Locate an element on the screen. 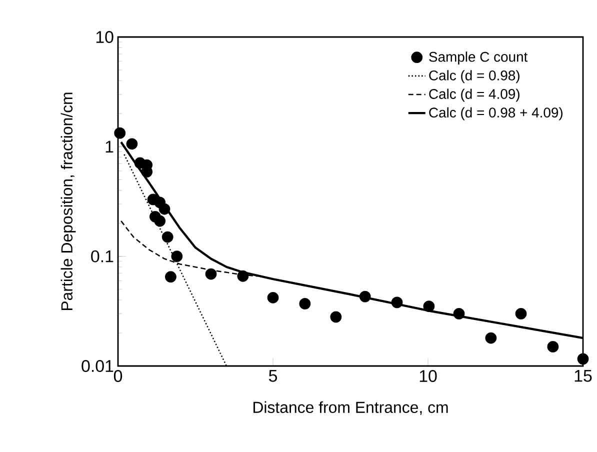 The height and width of the screenshot is (452, 597). legend-label: Calc (d = 4.09) is located at coordinates (474, 95).